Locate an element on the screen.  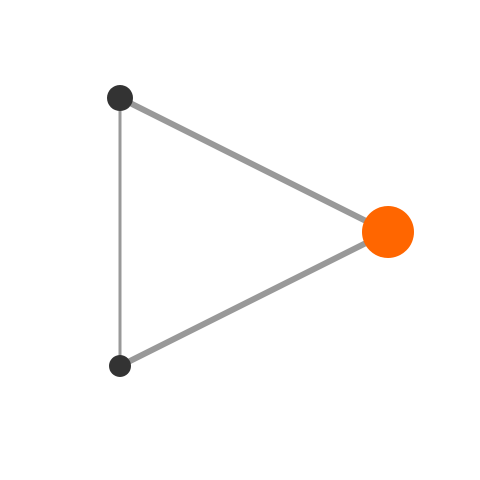
node-right is located at coordinates (388, 232).